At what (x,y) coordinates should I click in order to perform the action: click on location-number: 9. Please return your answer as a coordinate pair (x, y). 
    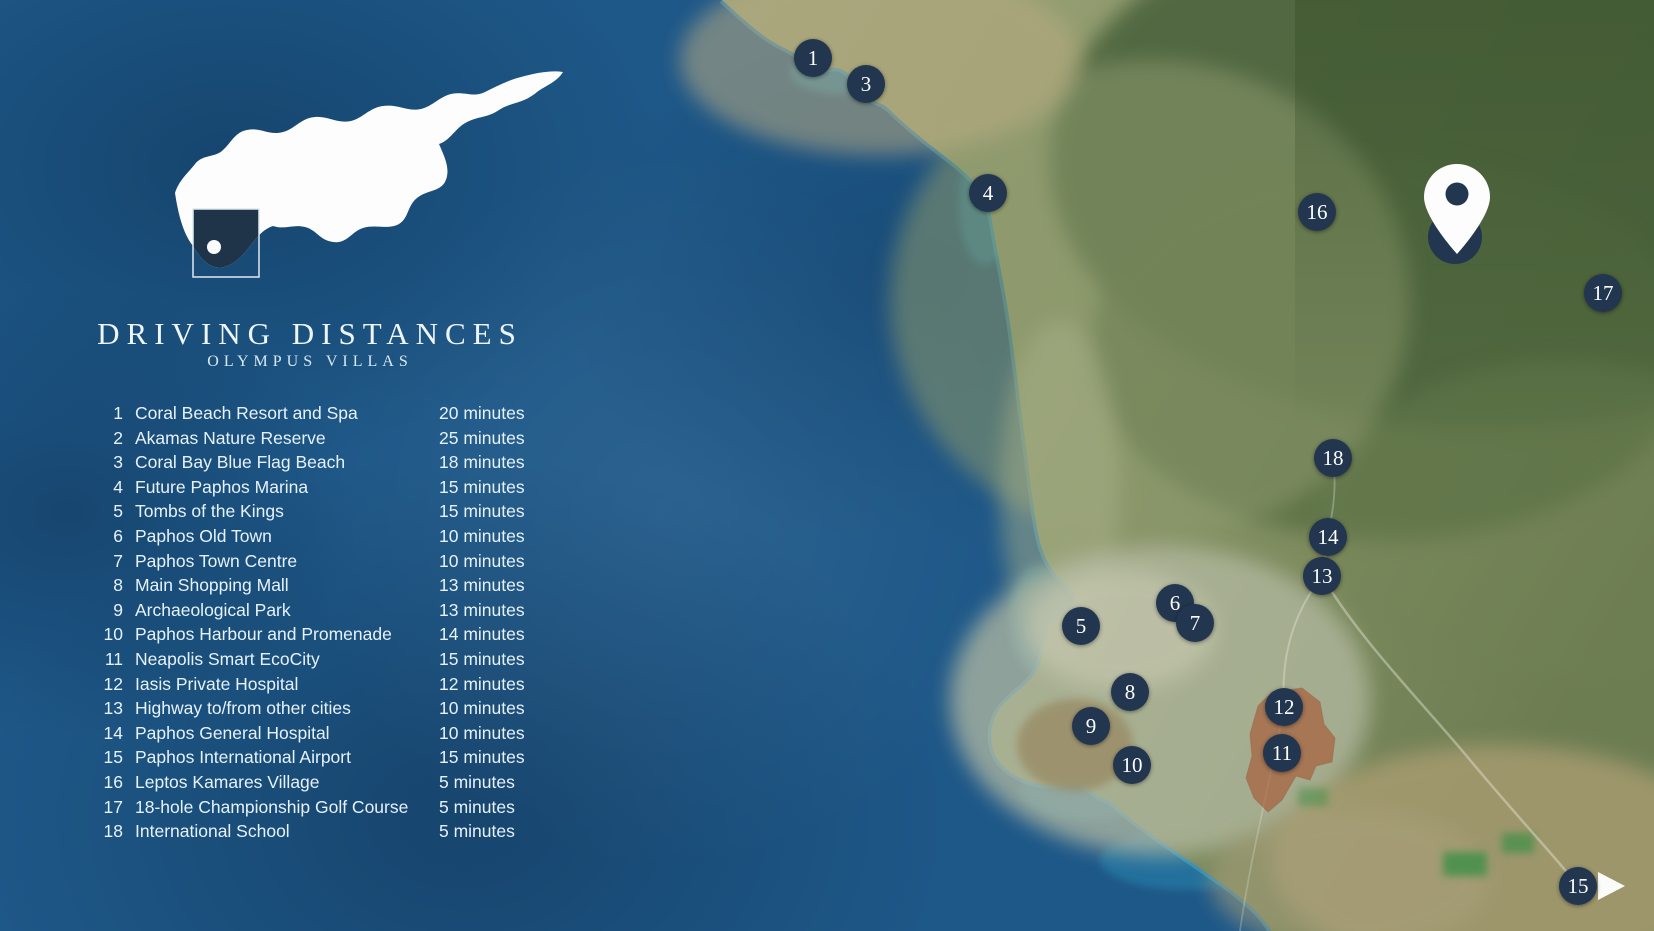
    Looking at the image, I should click on (118, 609).